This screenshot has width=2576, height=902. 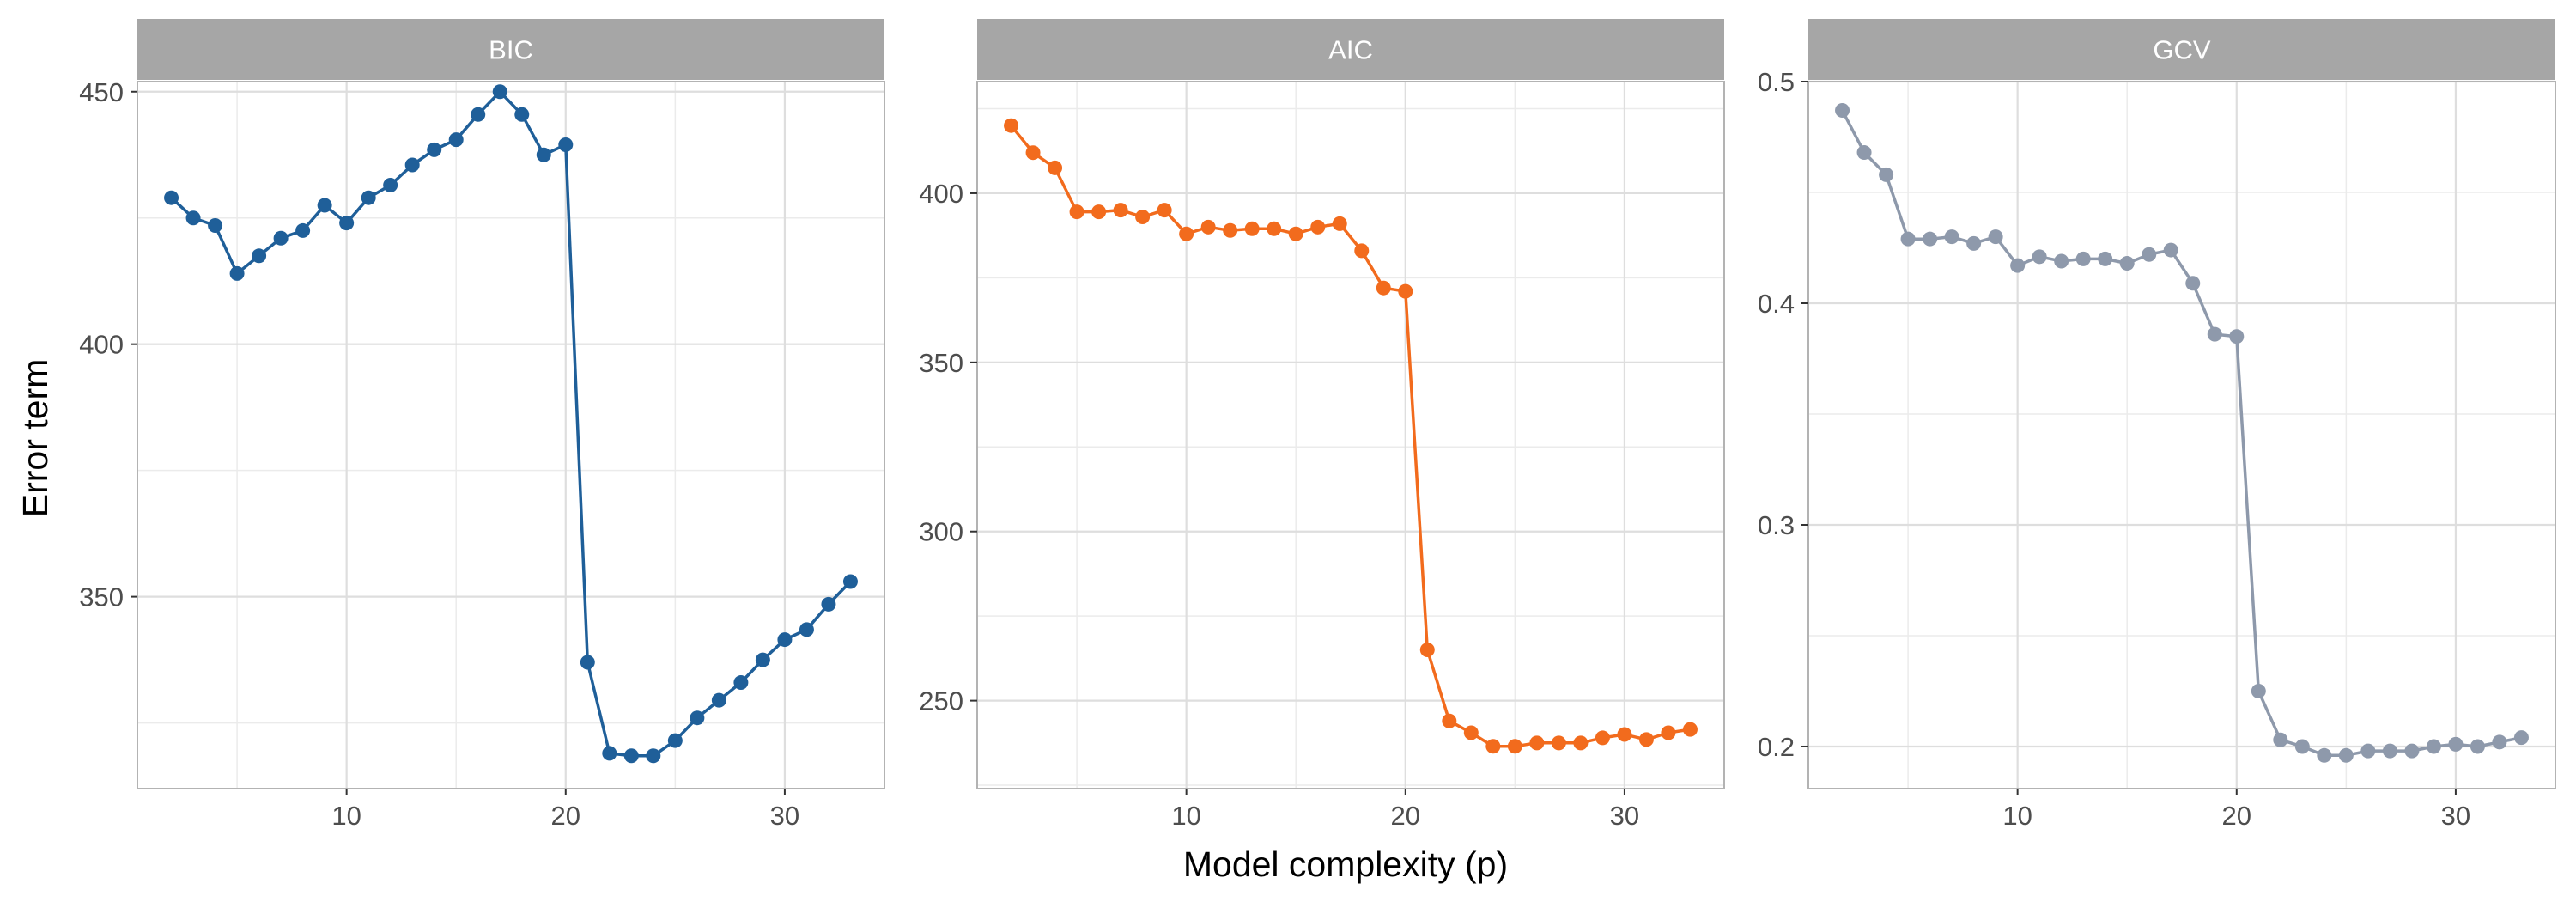 What do you see at coordinates (1777, 304) in the screenshot?
I see `y-tick-label: 0.4` at bounding box center [1777, 304].